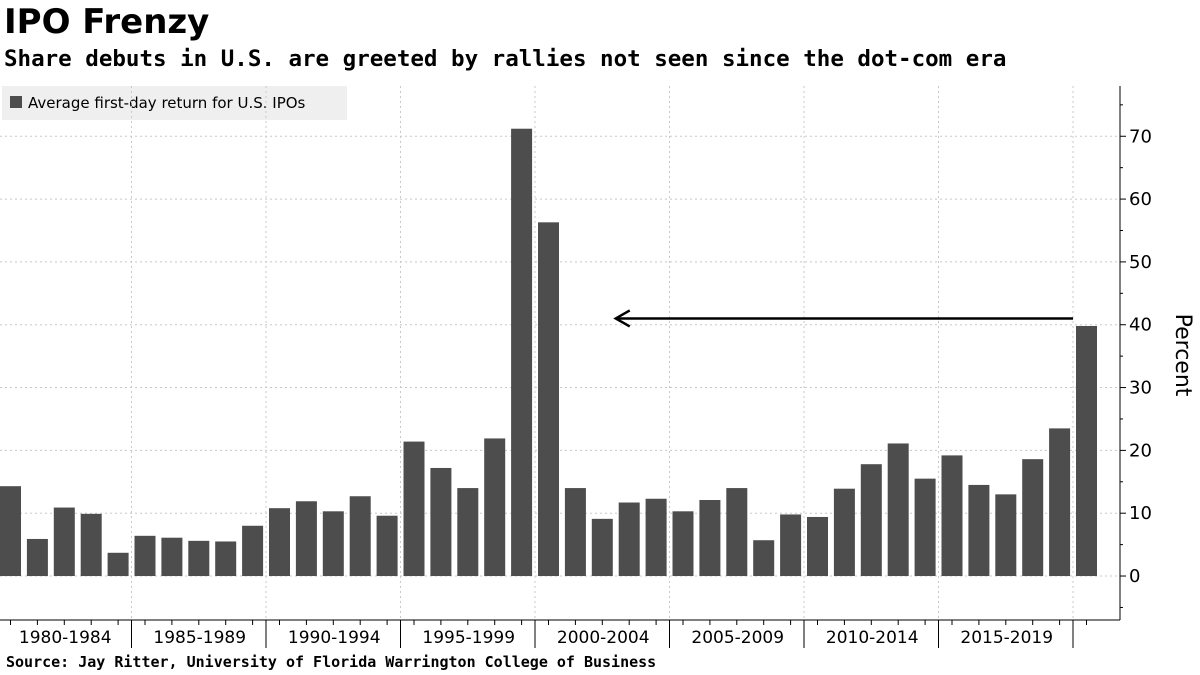 The image size is (1200, 675). I want to click on x-group-label: 2015-2019, so click(1006, 638).